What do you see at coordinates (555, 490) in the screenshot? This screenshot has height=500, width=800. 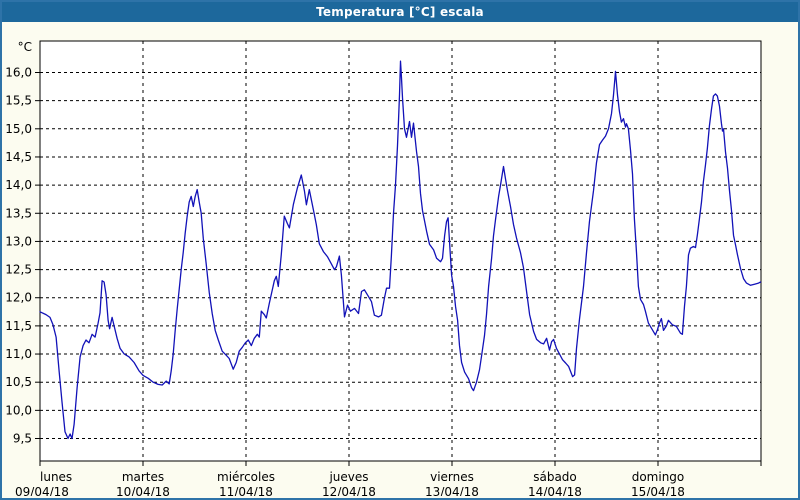 I see `svg-text: 14/04/18` at bounding box center [555, 490].